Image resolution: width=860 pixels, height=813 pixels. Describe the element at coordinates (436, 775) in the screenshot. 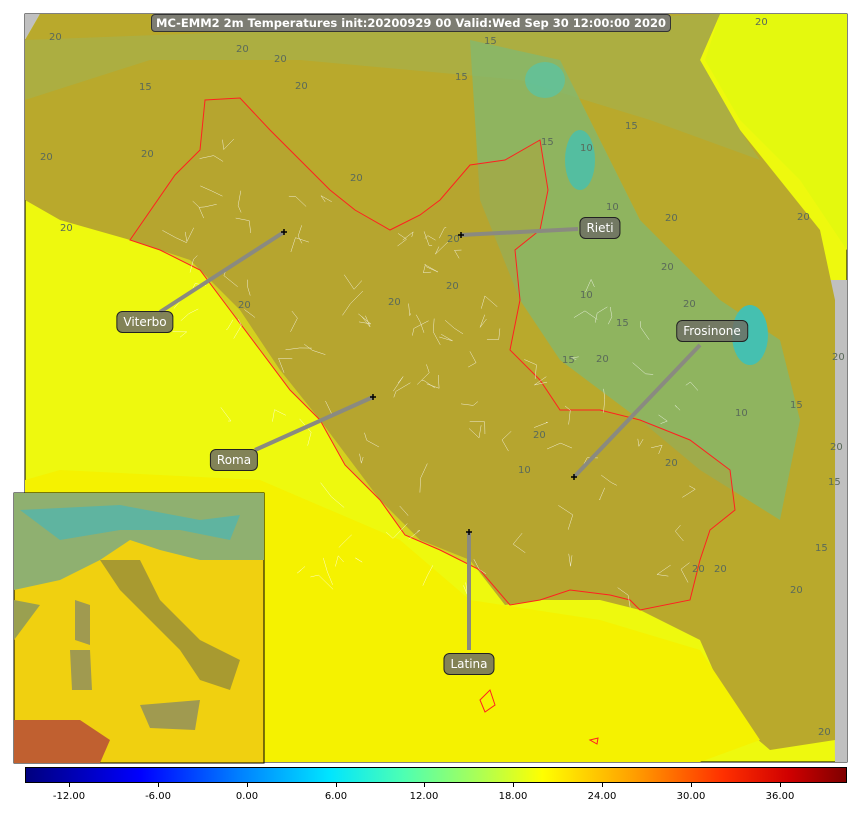

I see `colorbar` at that location.